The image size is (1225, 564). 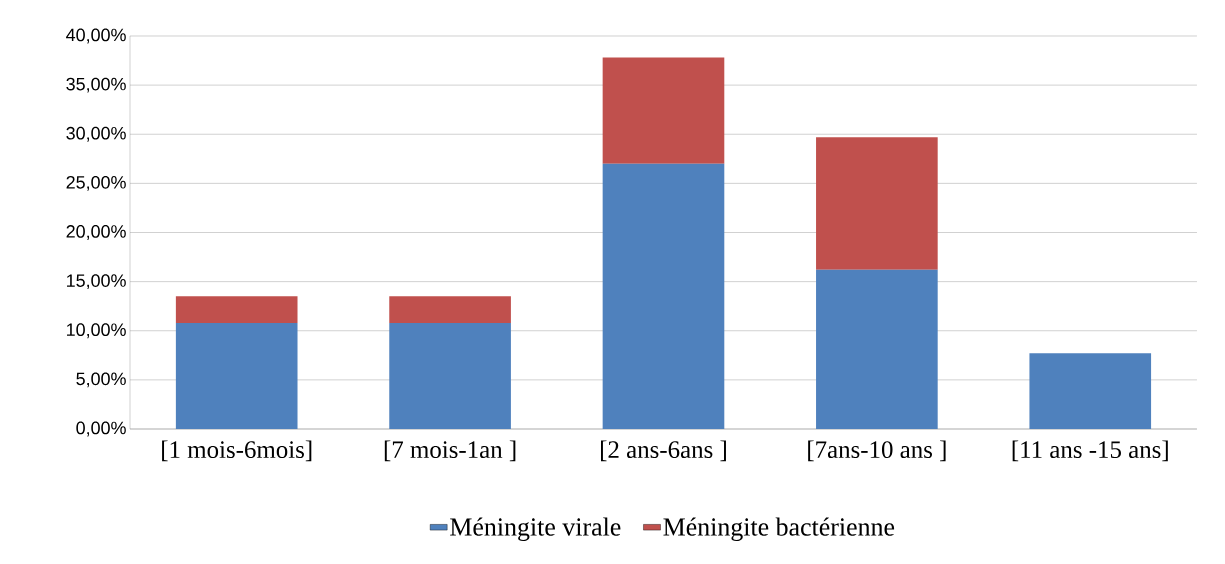 What do you see at coordinates (779, 529) in the screenshot?
I see `legend-label: Méningite bactérienne` at bounding box center [779, 529].